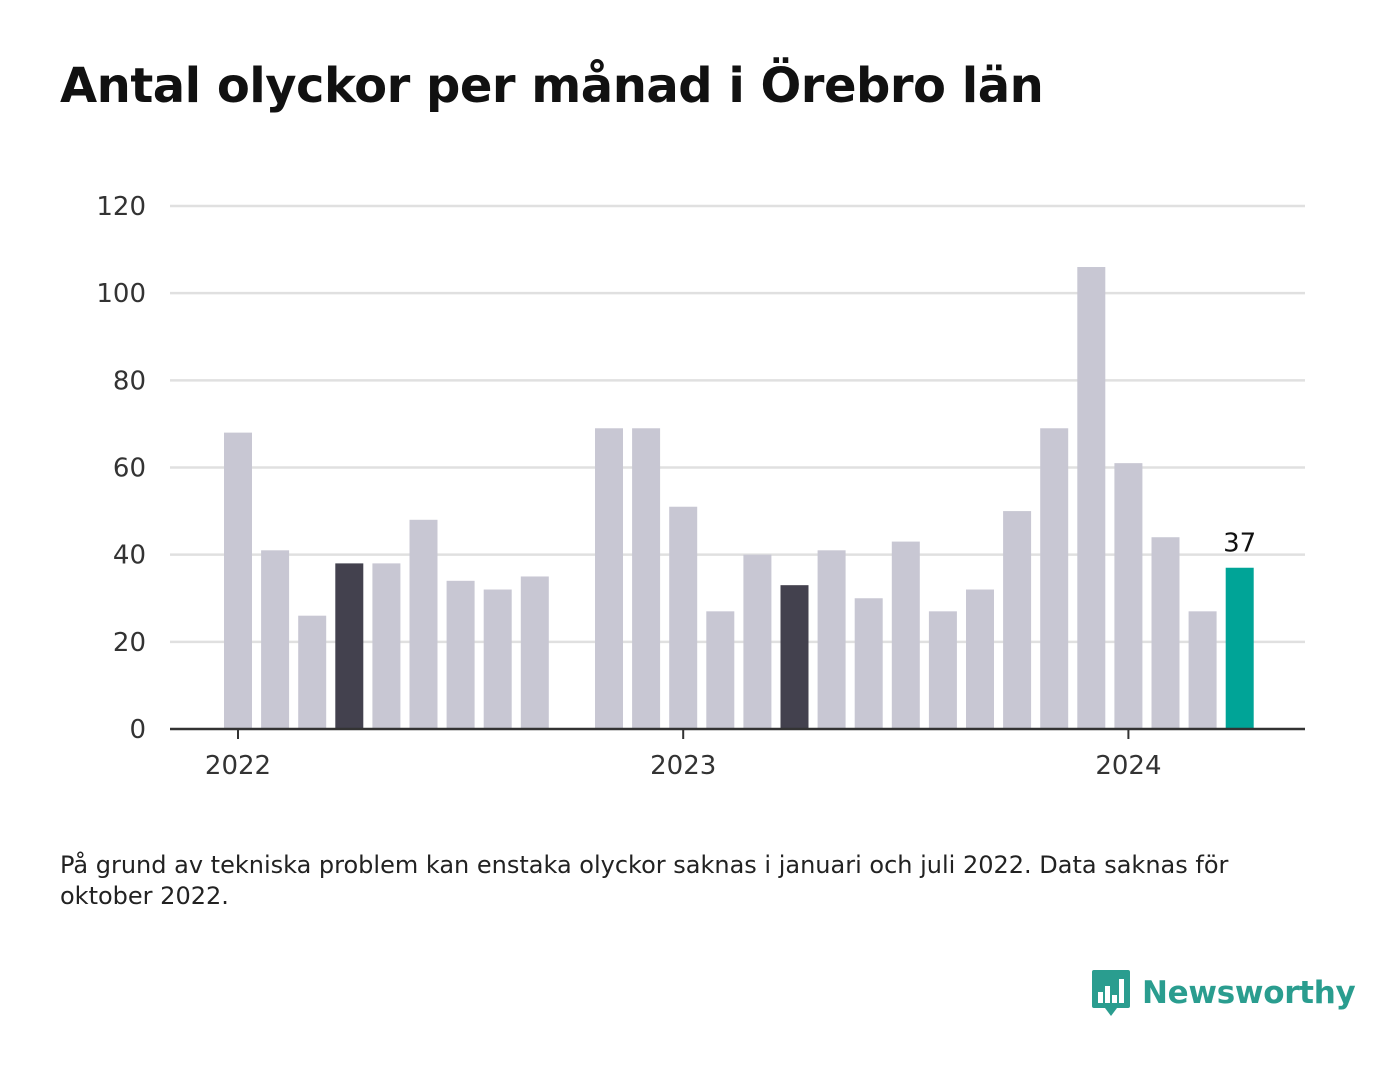 Image resolution: width=1400 pixels, height=1080 pixels. I want to click on y-tick-label: 60, so click(129, 469).